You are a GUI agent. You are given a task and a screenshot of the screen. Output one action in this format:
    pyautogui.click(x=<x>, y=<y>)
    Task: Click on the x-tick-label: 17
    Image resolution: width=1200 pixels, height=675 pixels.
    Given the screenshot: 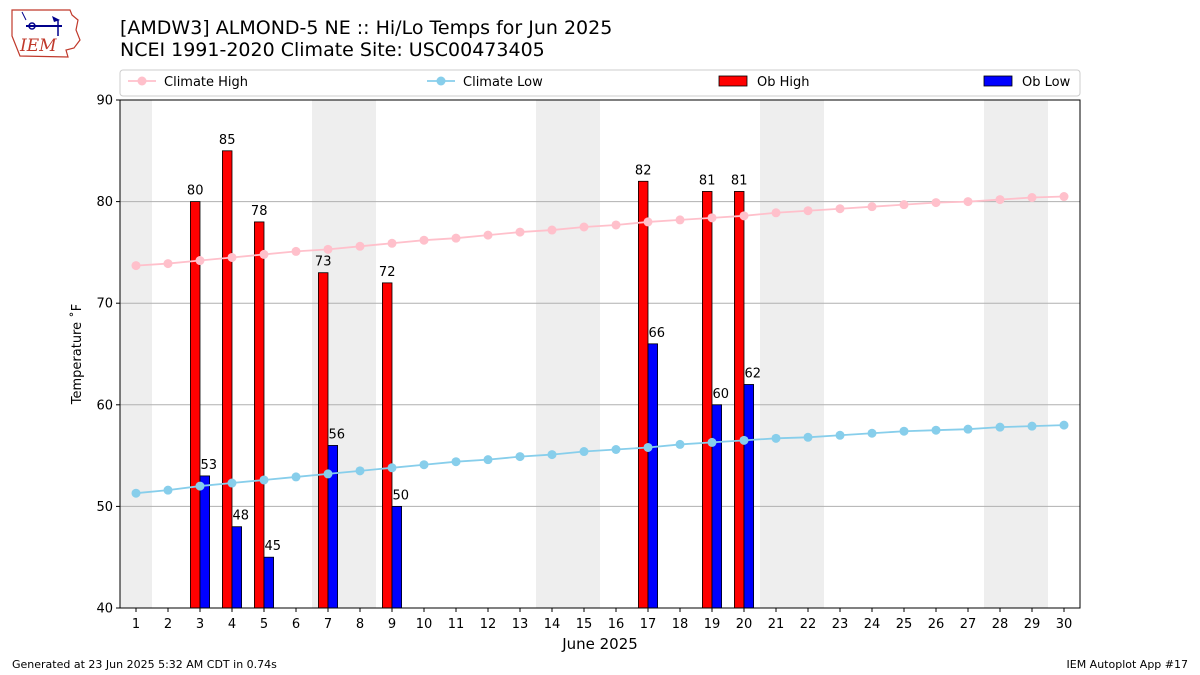 What is the action you would take?
    pyautogui.click(x=648, y=624)
    